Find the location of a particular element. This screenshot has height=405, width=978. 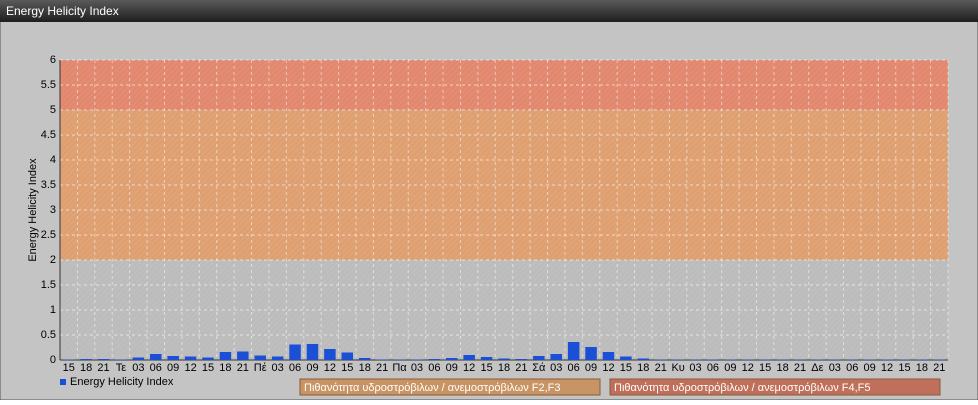

header-bar is located at coordinates (489, 11).